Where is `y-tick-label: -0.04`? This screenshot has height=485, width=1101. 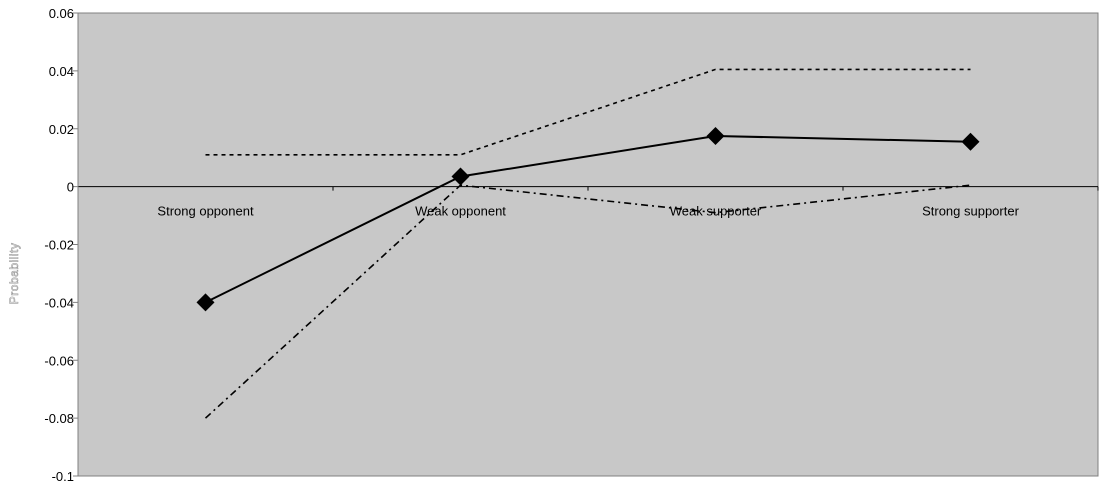 y-tick-label: -0.04 is located at coordinates (59, 302).